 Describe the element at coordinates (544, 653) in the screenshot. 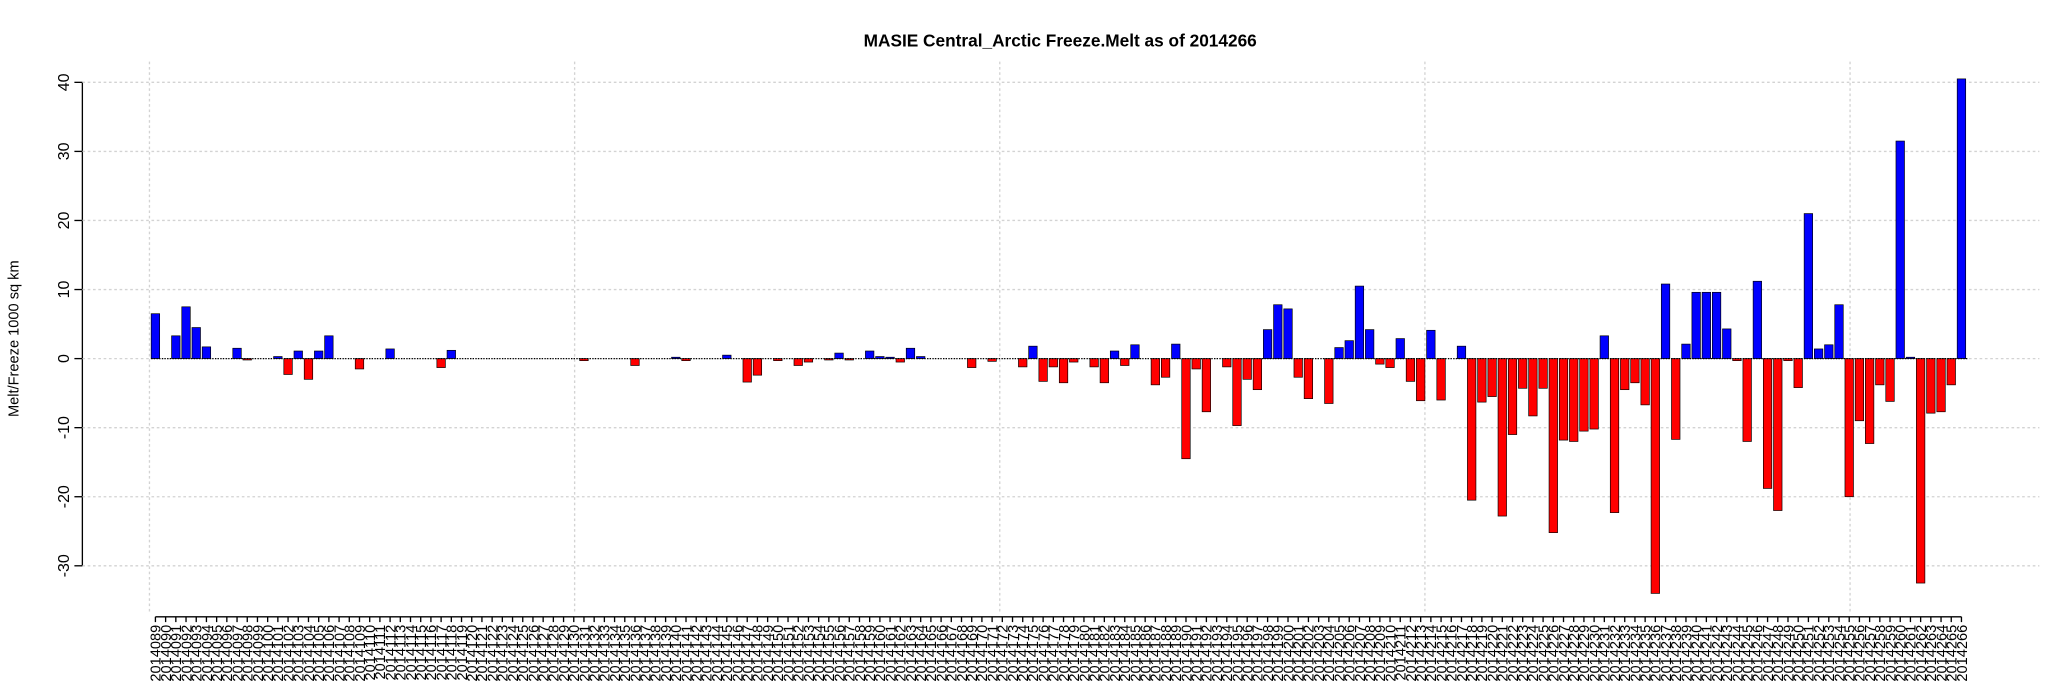

I see `x-tick-label: 2014127` at that location.